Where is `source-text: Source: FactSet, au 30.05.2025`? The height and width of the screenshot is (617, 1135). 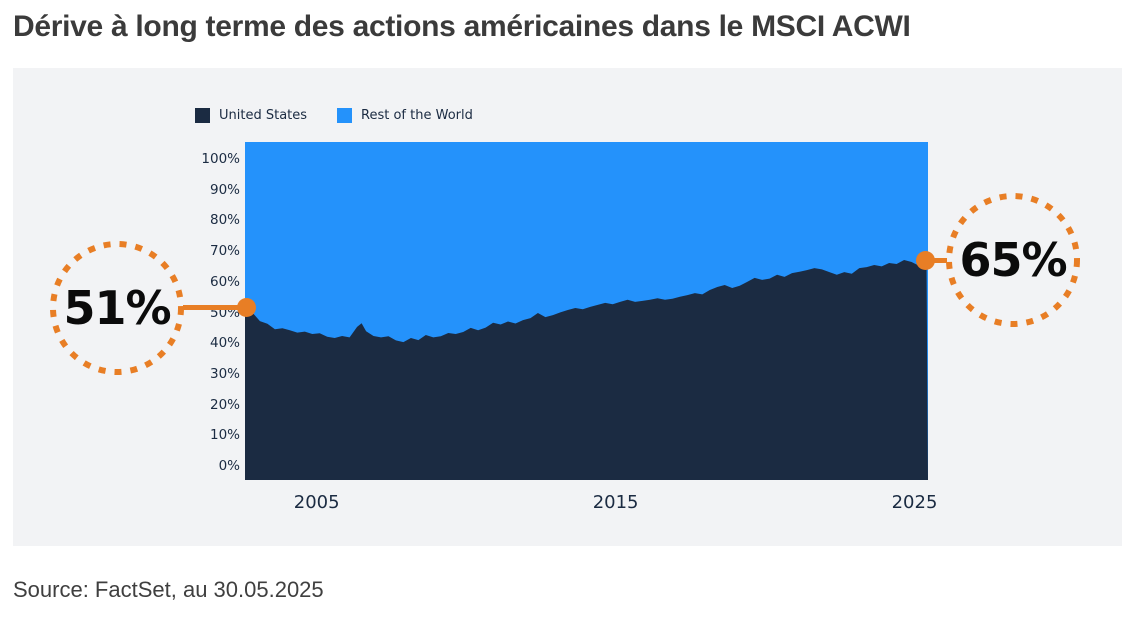 source-text: Source: FactSet, au 30.05.2025 is located at coordinates (168, 589).